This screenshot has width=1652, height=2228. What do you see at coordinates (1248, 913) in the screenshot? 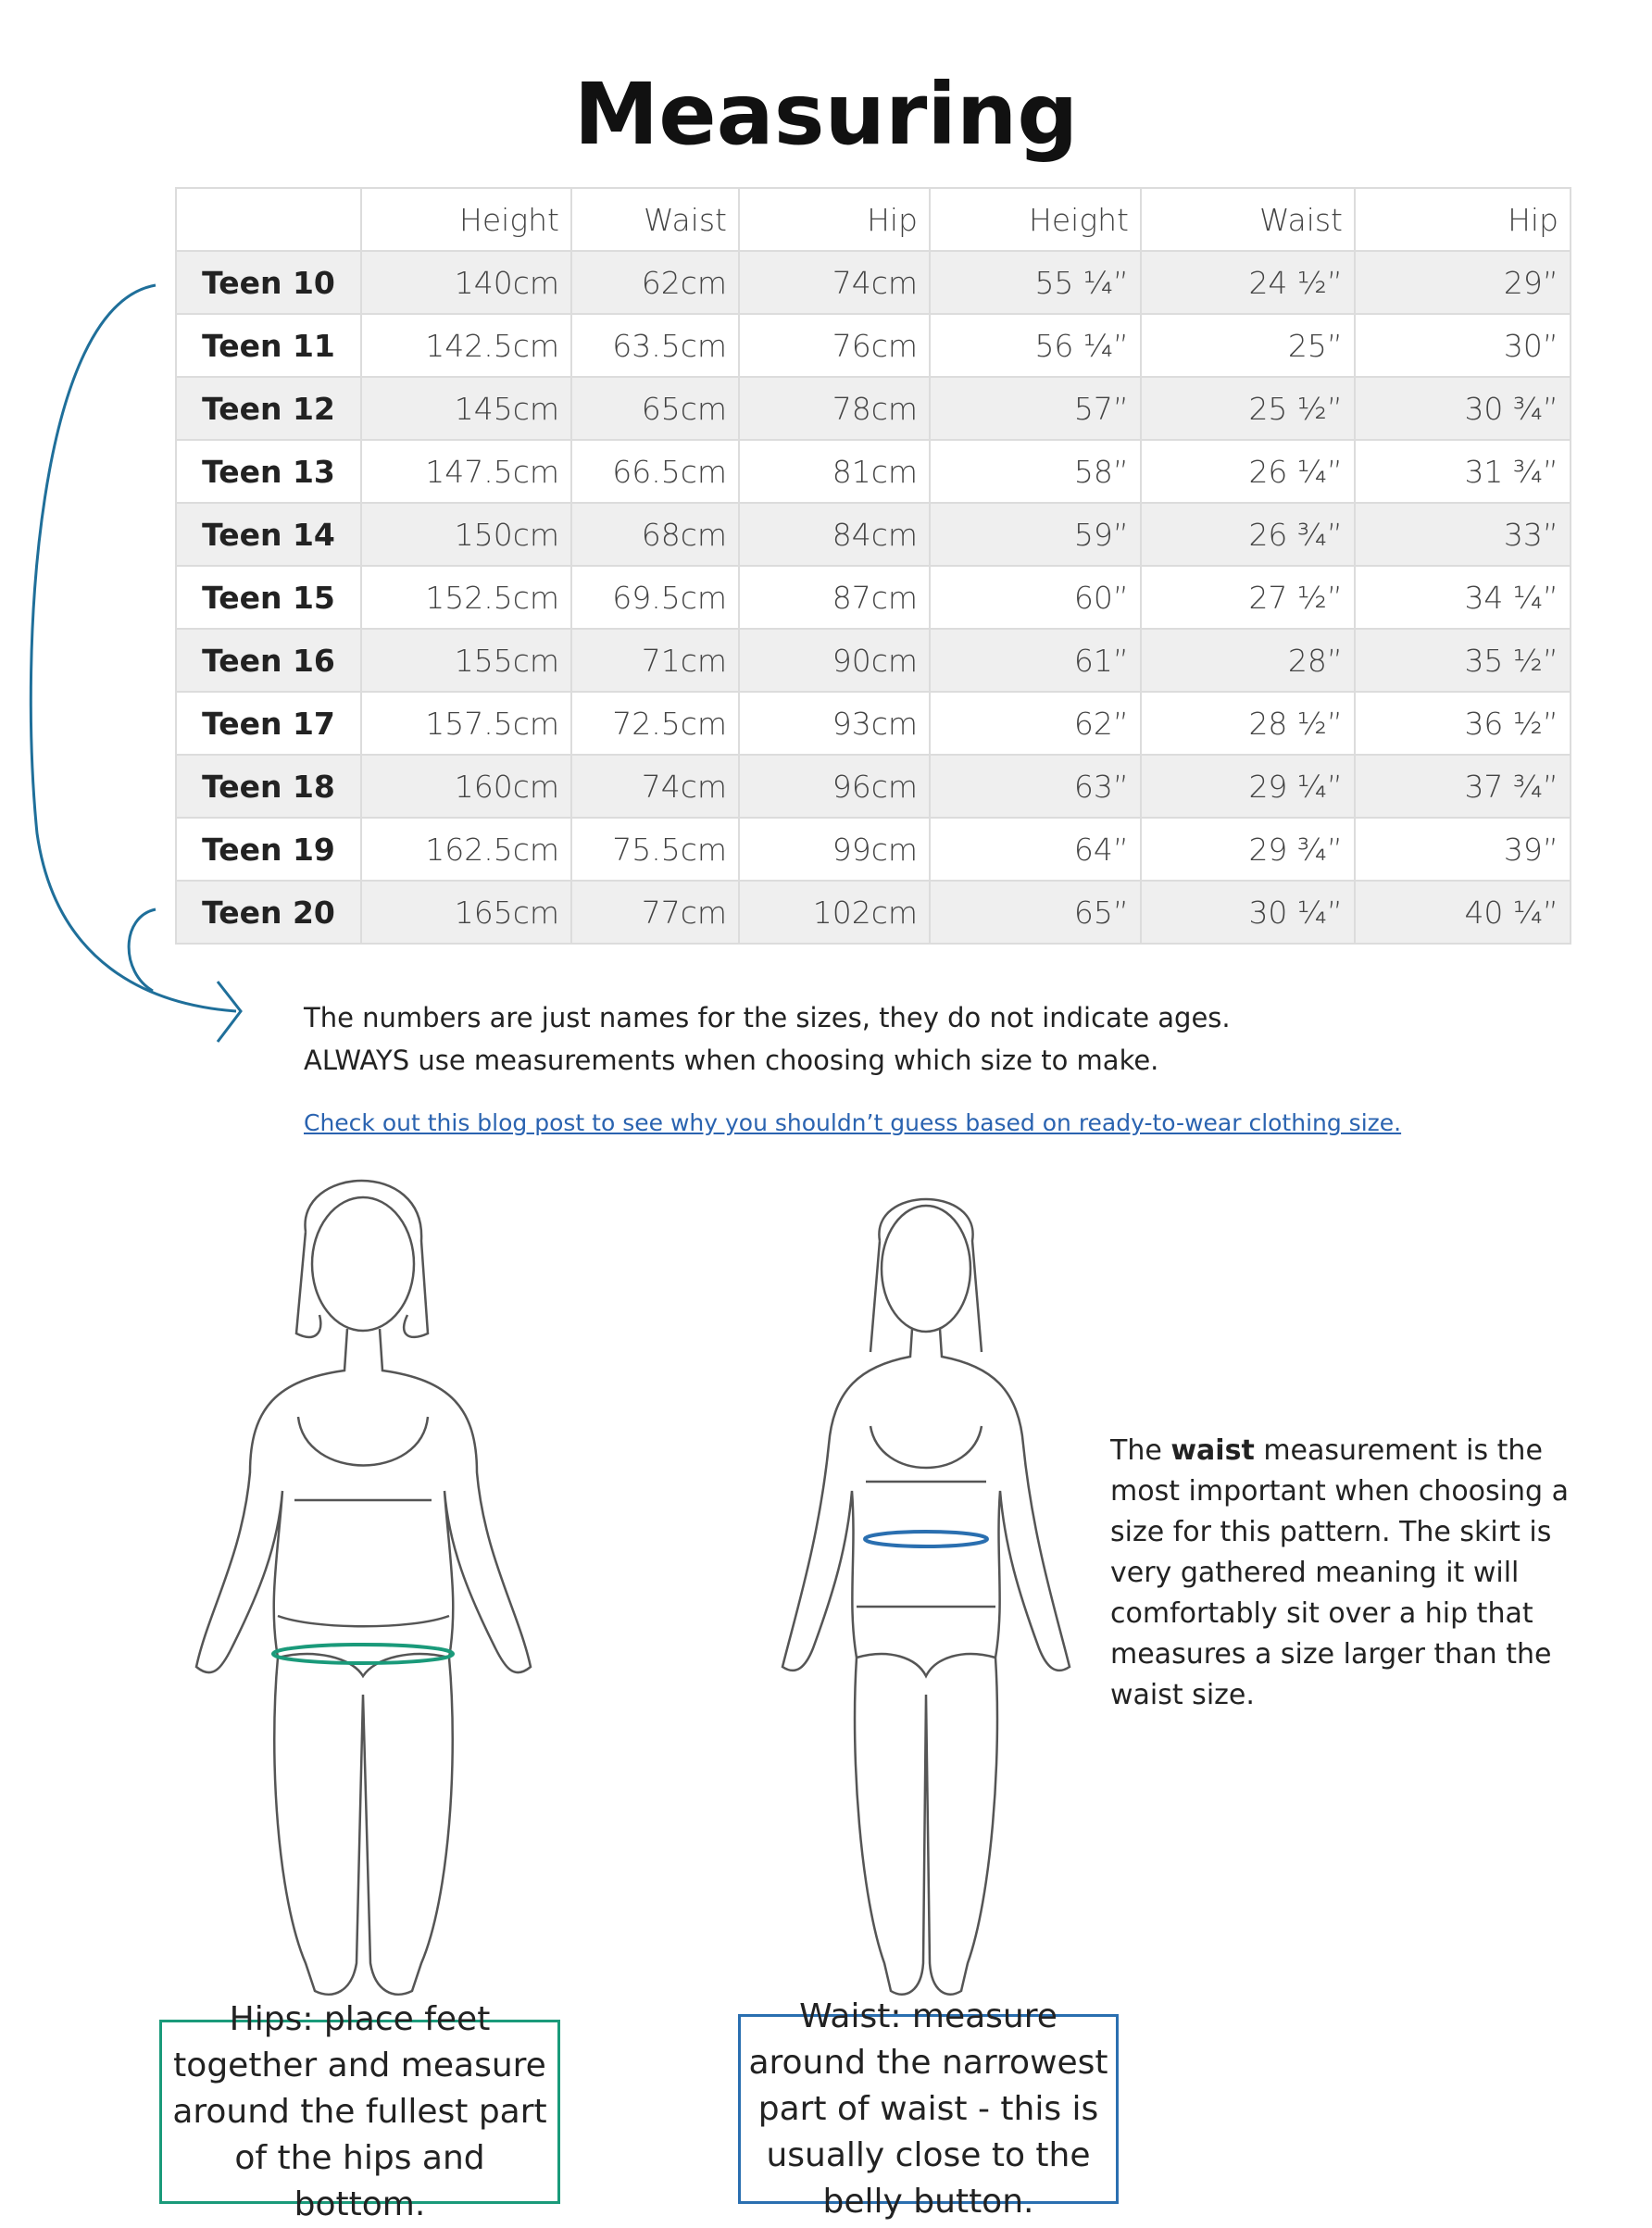
I see `cell: 30 ¼”` at bounding box center [1248, 913].